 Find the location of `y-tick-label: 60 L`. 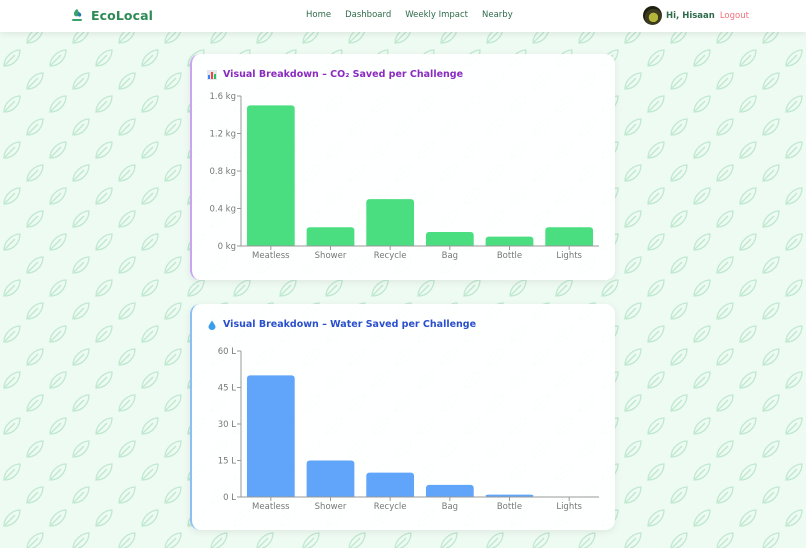

y-tick-label: 60 L is located at coordinates (227, 352).